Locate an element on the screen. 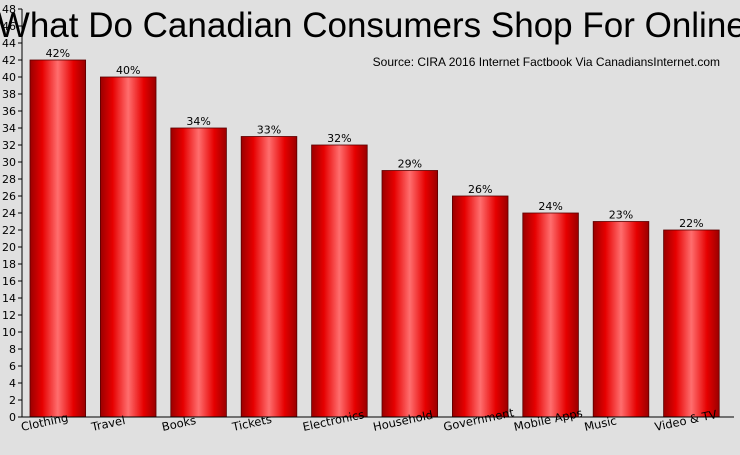 This screenshot has width=740, height=455. y-tick-label: 34 is located at coordinates (9, 128).